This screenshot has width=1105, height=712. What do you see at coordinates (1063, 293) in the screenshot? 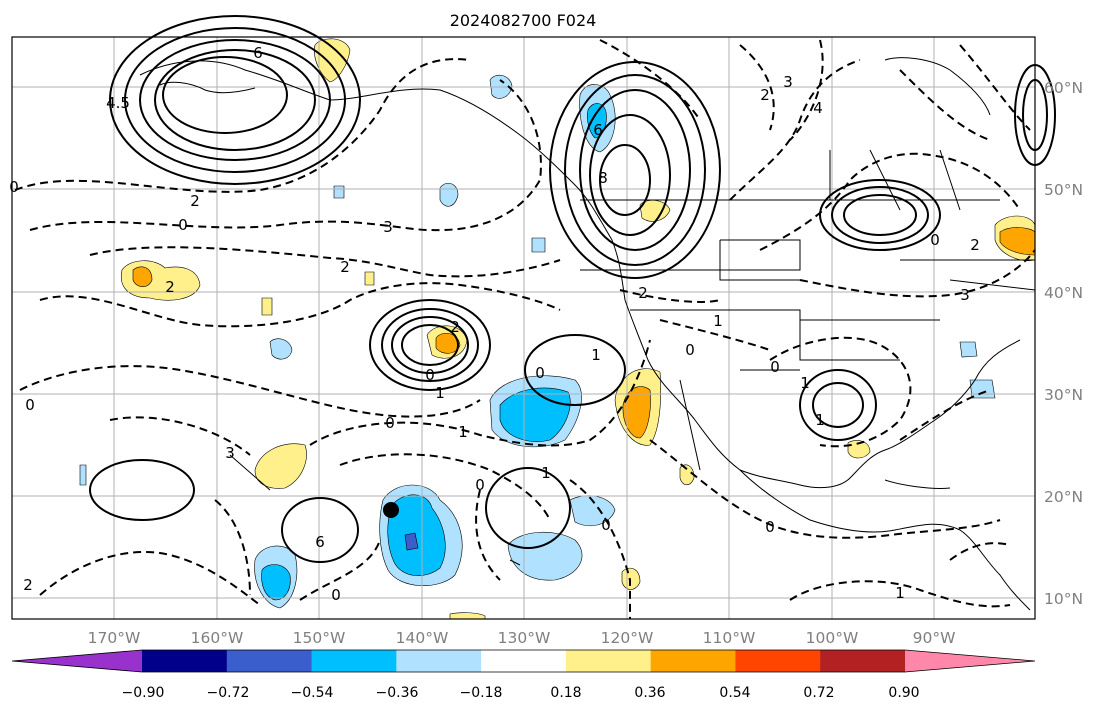
I see `lat-label: 40°N` at bounding box center [1063, 293].